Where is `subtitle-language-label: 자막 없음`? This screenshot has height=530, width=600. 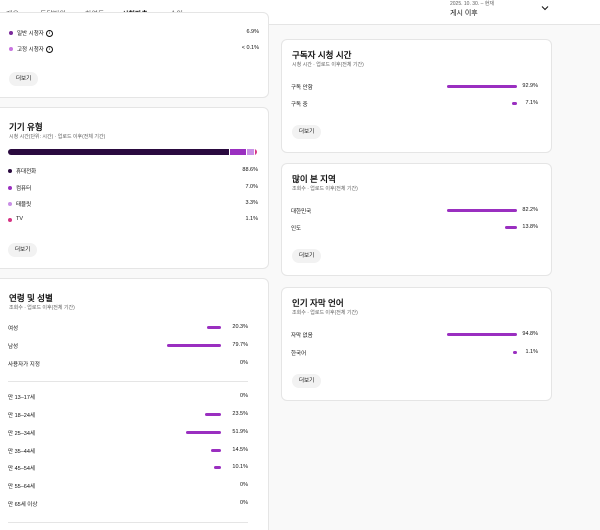
subtitle-language-label: 자막 없음 is located at coordinates (302, 336).